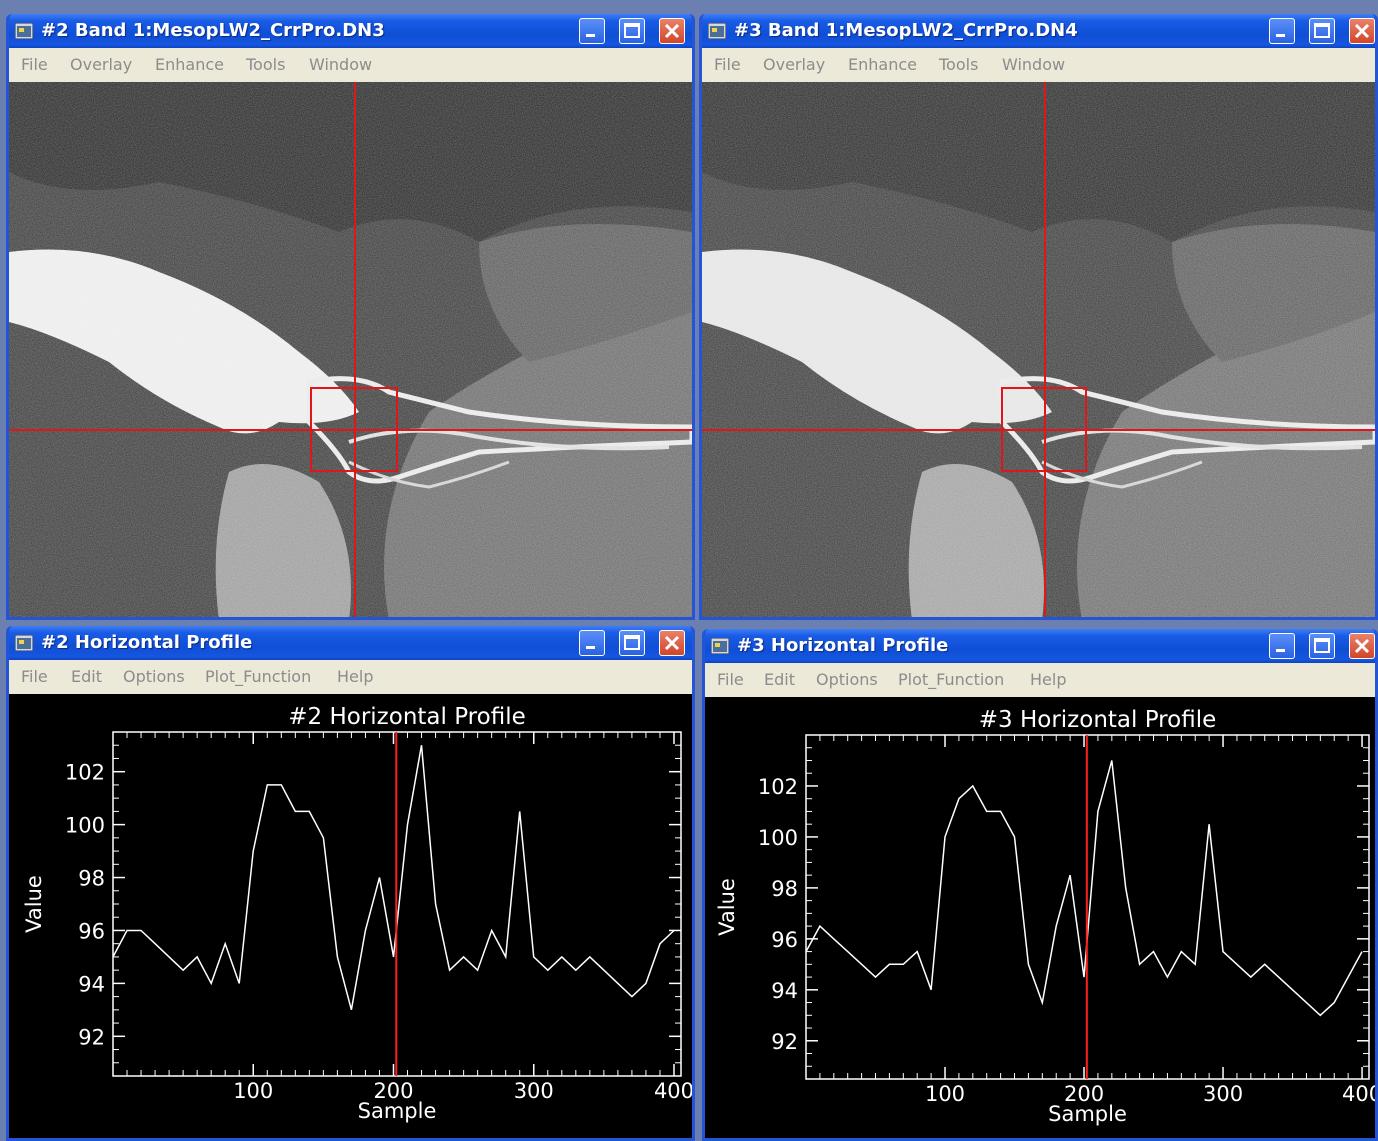 This screenshot has width=1378, height=1141. What do you see at coordinates (406, 717) in the screenshot?
I see `chart-title: #2 Horizontal Profile` at bounding box center [406, 717].